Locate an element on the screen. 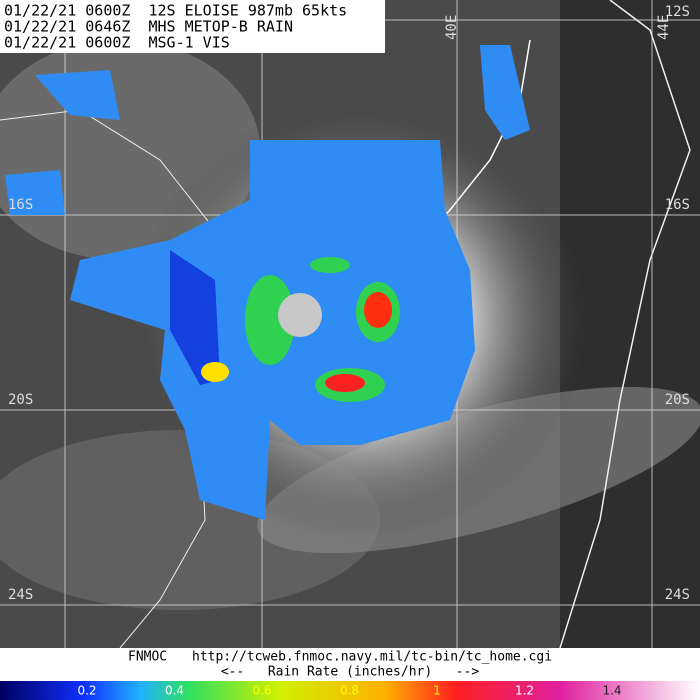 The width and height of the screenshot is (700, 700). header-line: 01/22/21 0600Z 12S ELOISE 987mb 65kts is located at coordinates (175, 11).